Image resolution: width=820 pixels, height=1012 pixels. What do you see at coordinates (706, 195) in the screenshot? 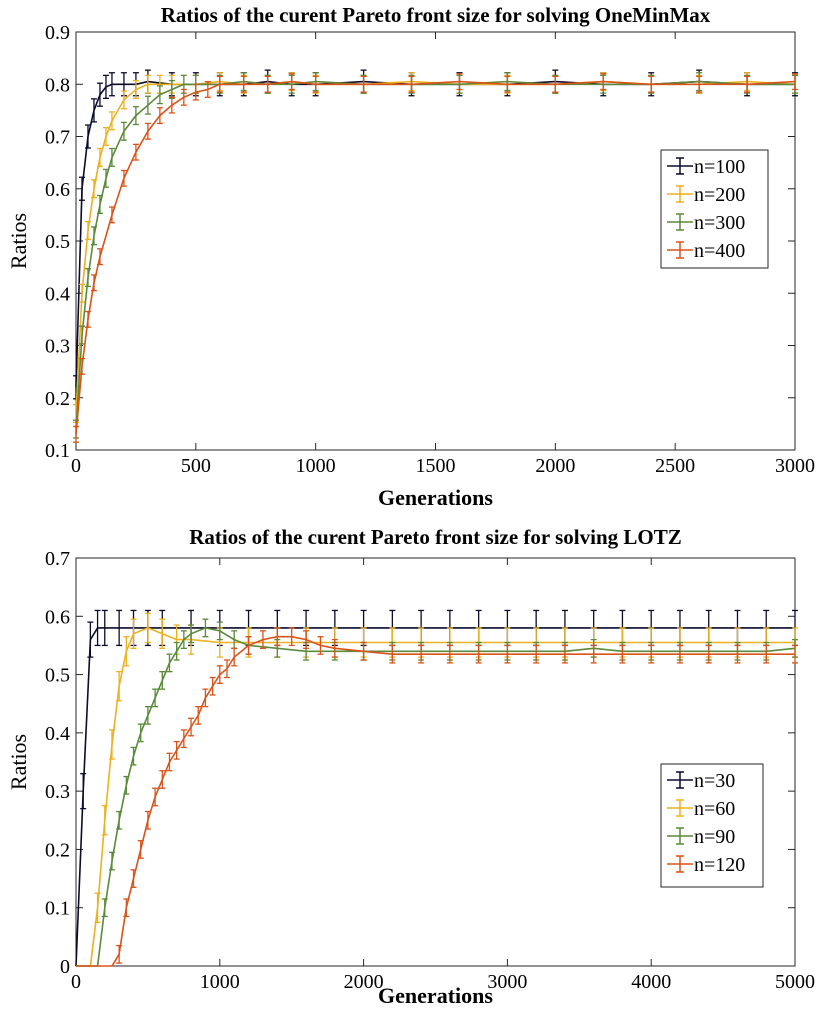
I see `legend-item: n=200` at bounding box center [706, 195].